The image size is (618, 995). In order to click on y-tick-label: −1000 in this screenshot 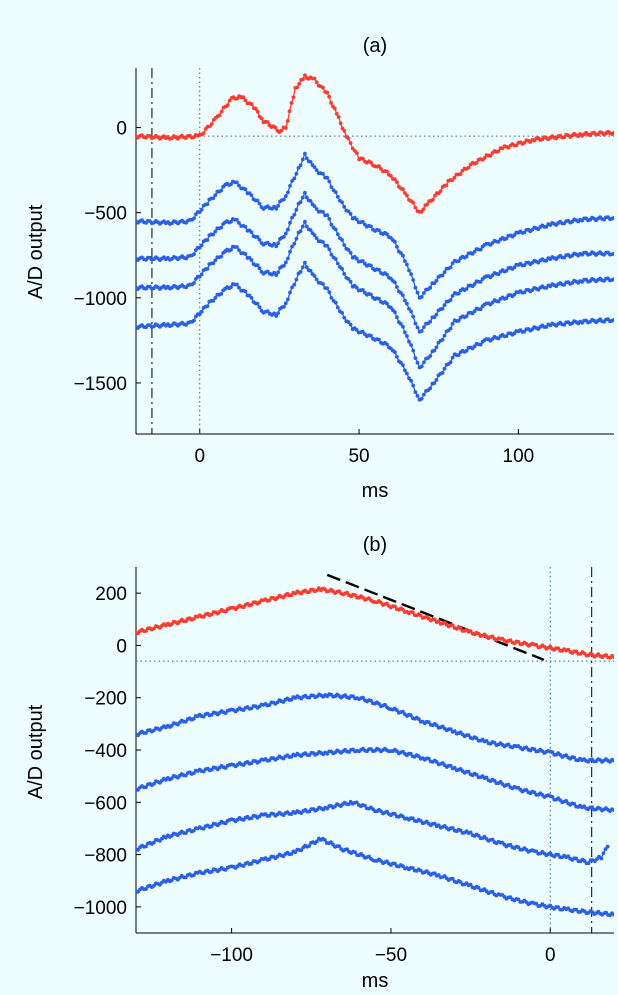, I will do `click(100, 299)`.